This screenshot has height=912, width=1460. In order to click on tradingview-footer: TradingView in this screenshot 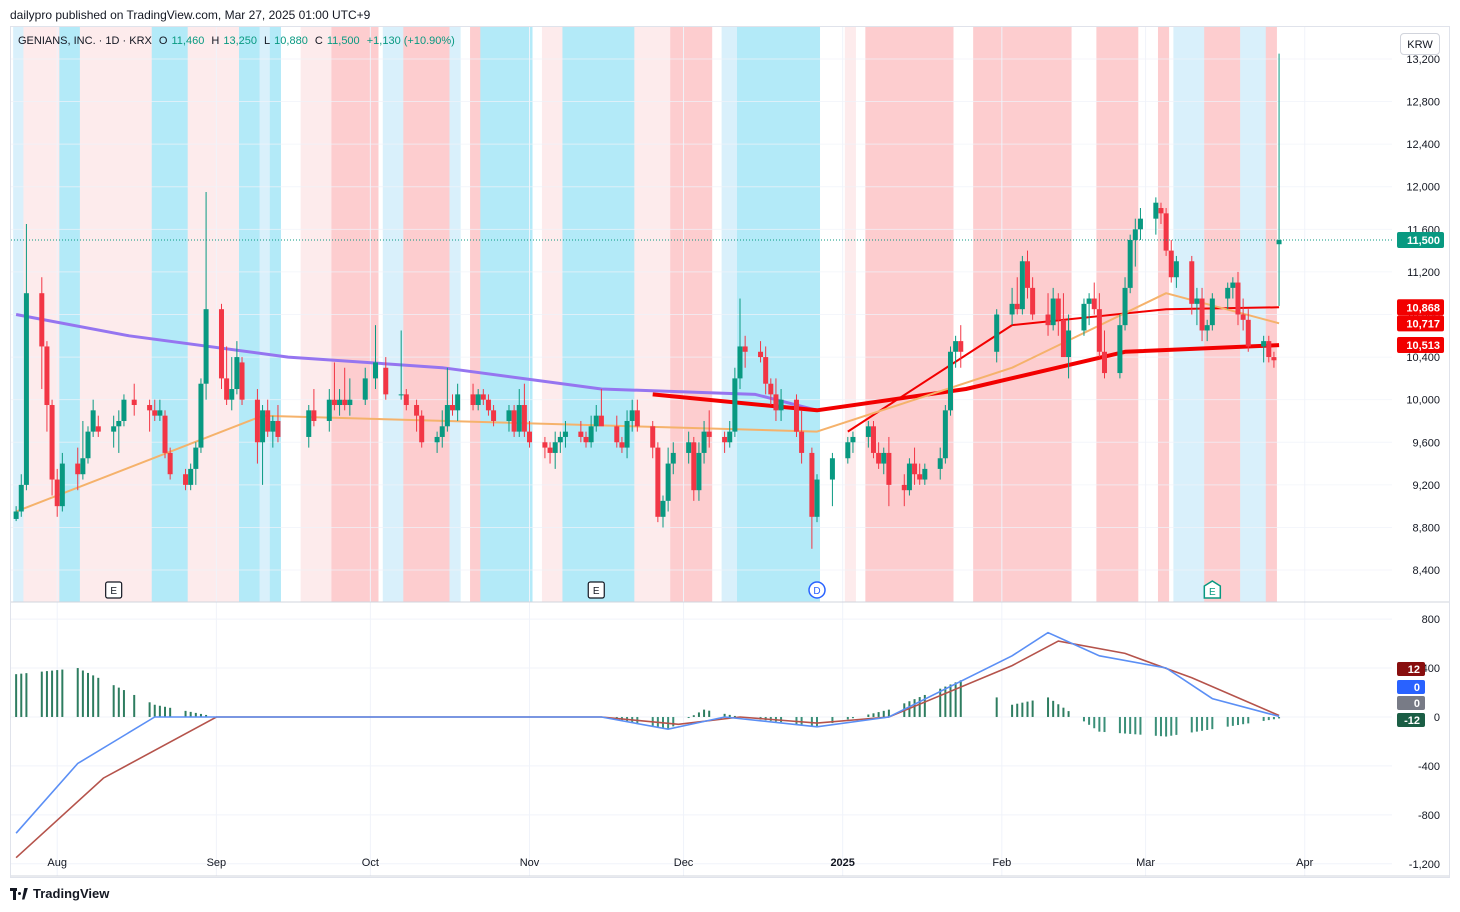, I will do `click(59, 893)`.